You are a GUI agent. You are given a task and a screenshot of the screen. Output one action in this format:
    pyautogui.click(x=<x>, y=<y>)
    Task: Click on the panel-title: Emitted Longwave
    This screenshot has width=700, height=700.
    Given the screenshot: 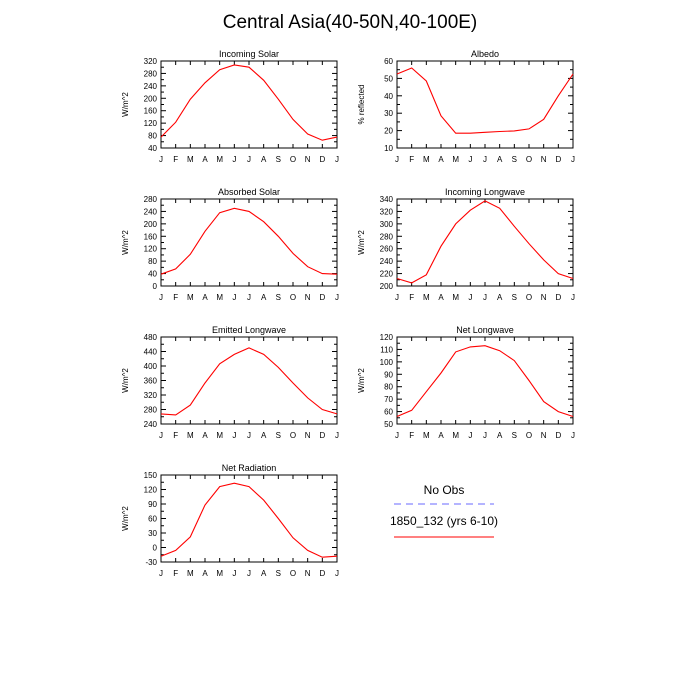 What is the action you would take?
    pyautogui.click(x=249, y=330)
    